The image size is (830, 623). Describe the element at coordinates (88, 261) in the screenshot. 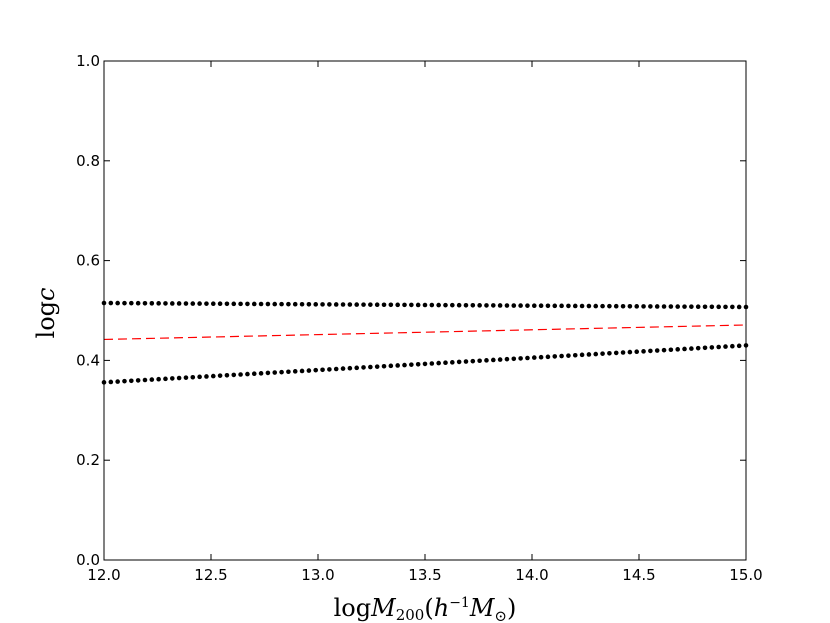

I see `y-tick-label: 0.6` at that location.